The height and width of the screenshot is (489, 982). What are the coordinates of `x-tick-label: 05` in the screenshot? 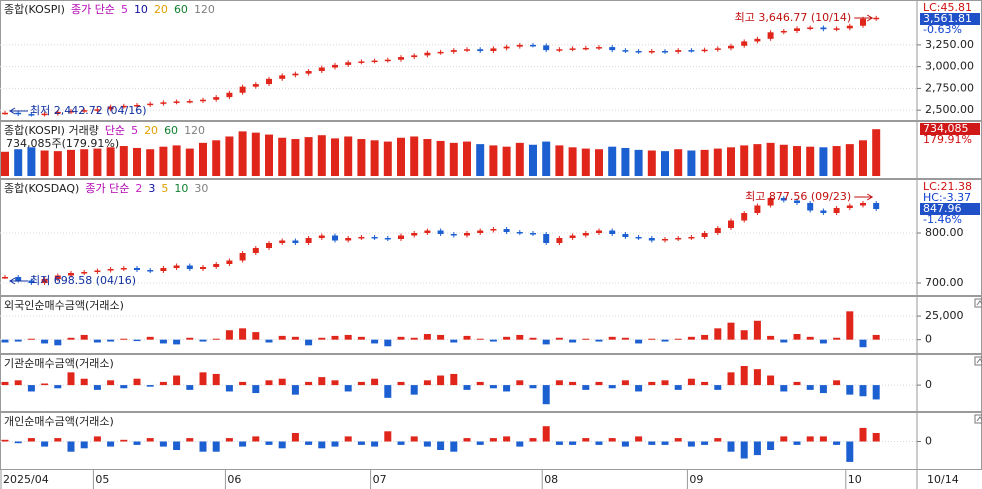 It's located at (102, 479).